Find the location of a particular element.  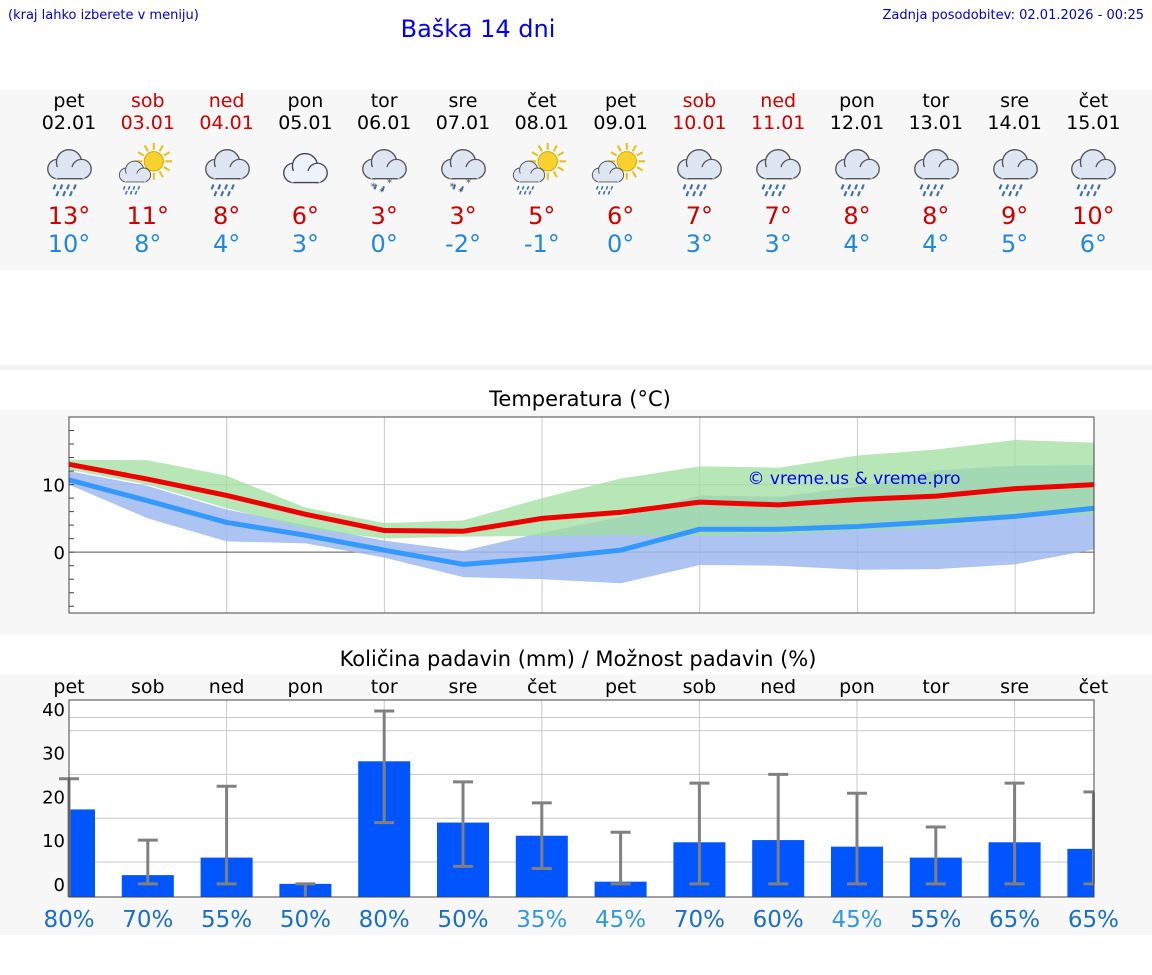

cloud-sleet-icon: * * * is located at coordinates (385, 173).